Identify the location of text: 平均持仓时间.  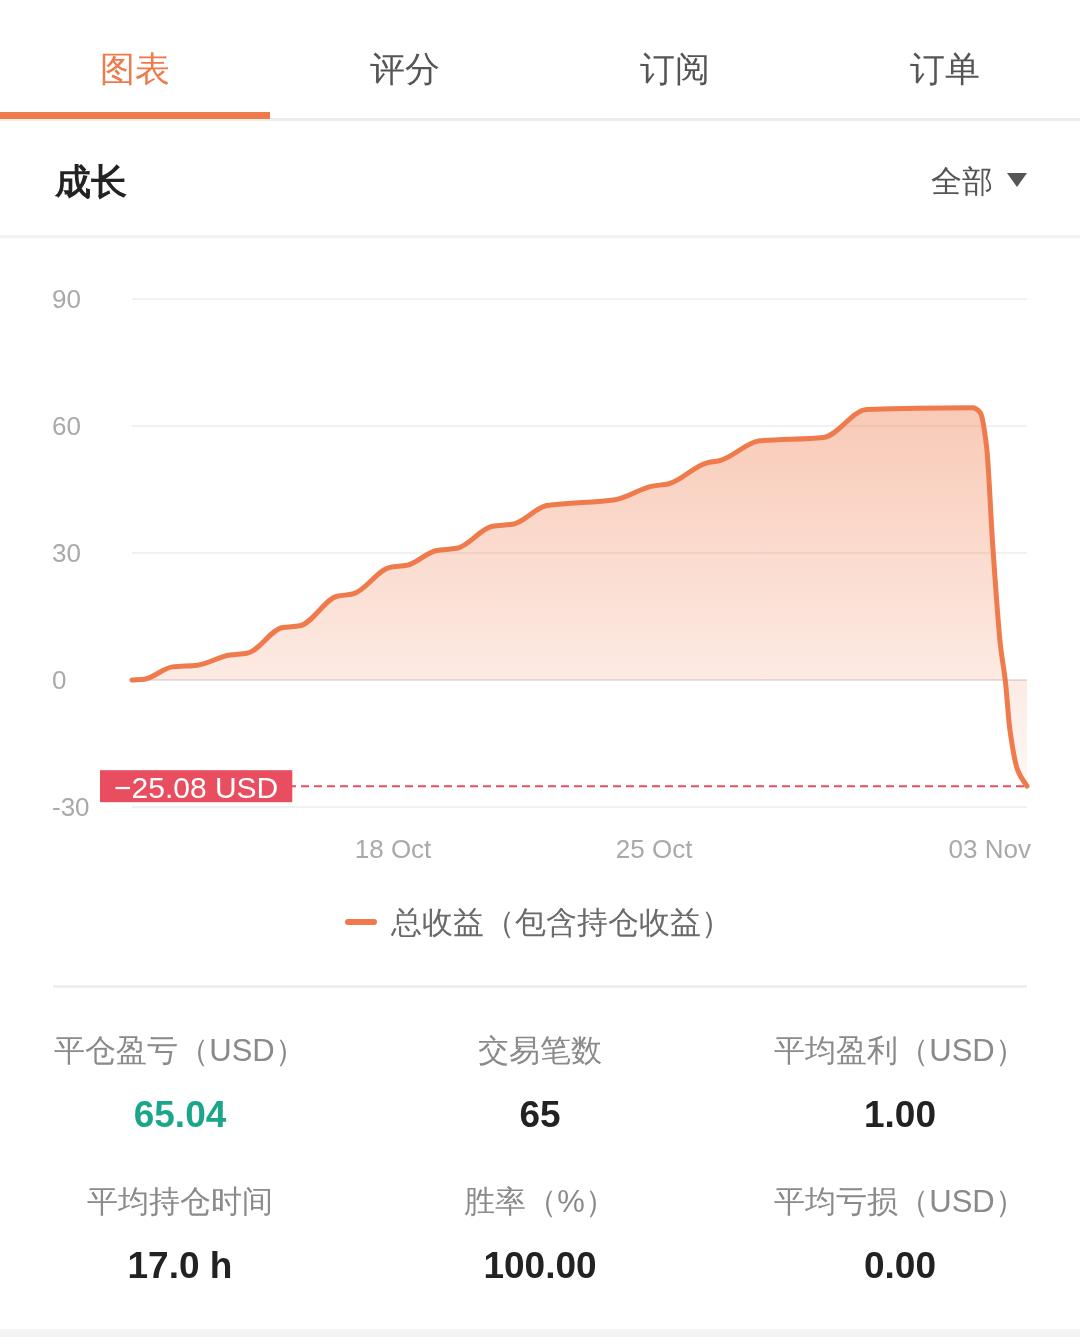
(180, 1201).